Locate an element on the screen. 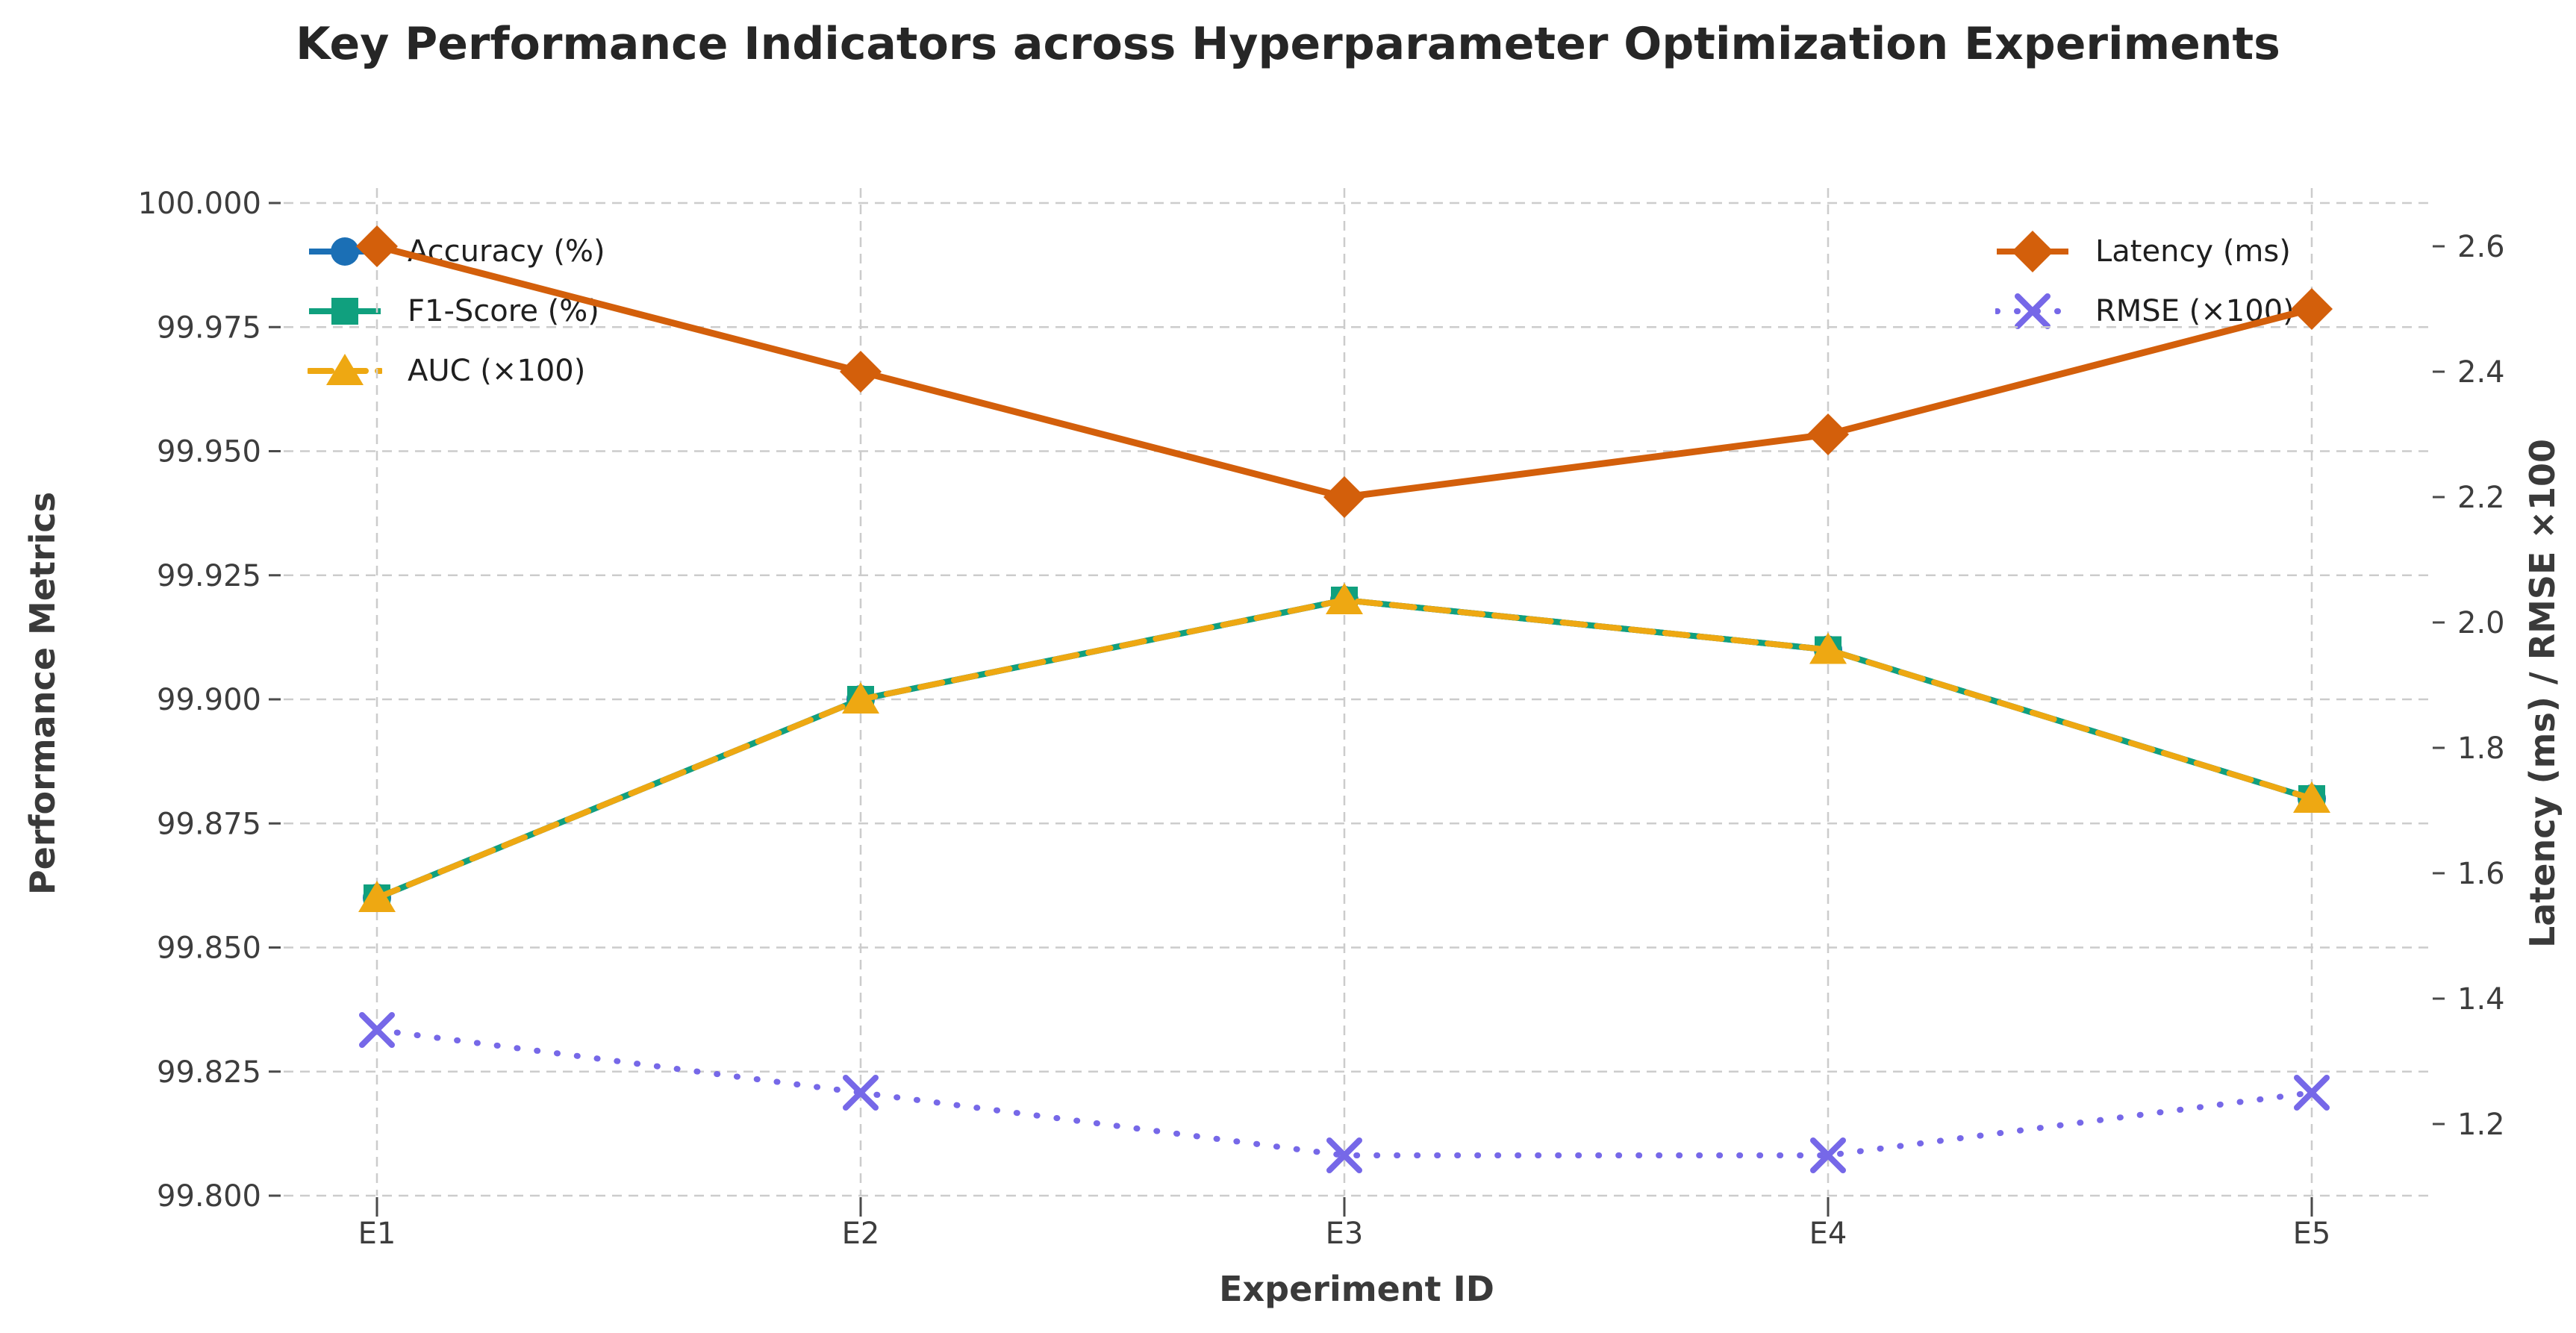  latency-ms-point-E2 is located at coordinates (861, 372).